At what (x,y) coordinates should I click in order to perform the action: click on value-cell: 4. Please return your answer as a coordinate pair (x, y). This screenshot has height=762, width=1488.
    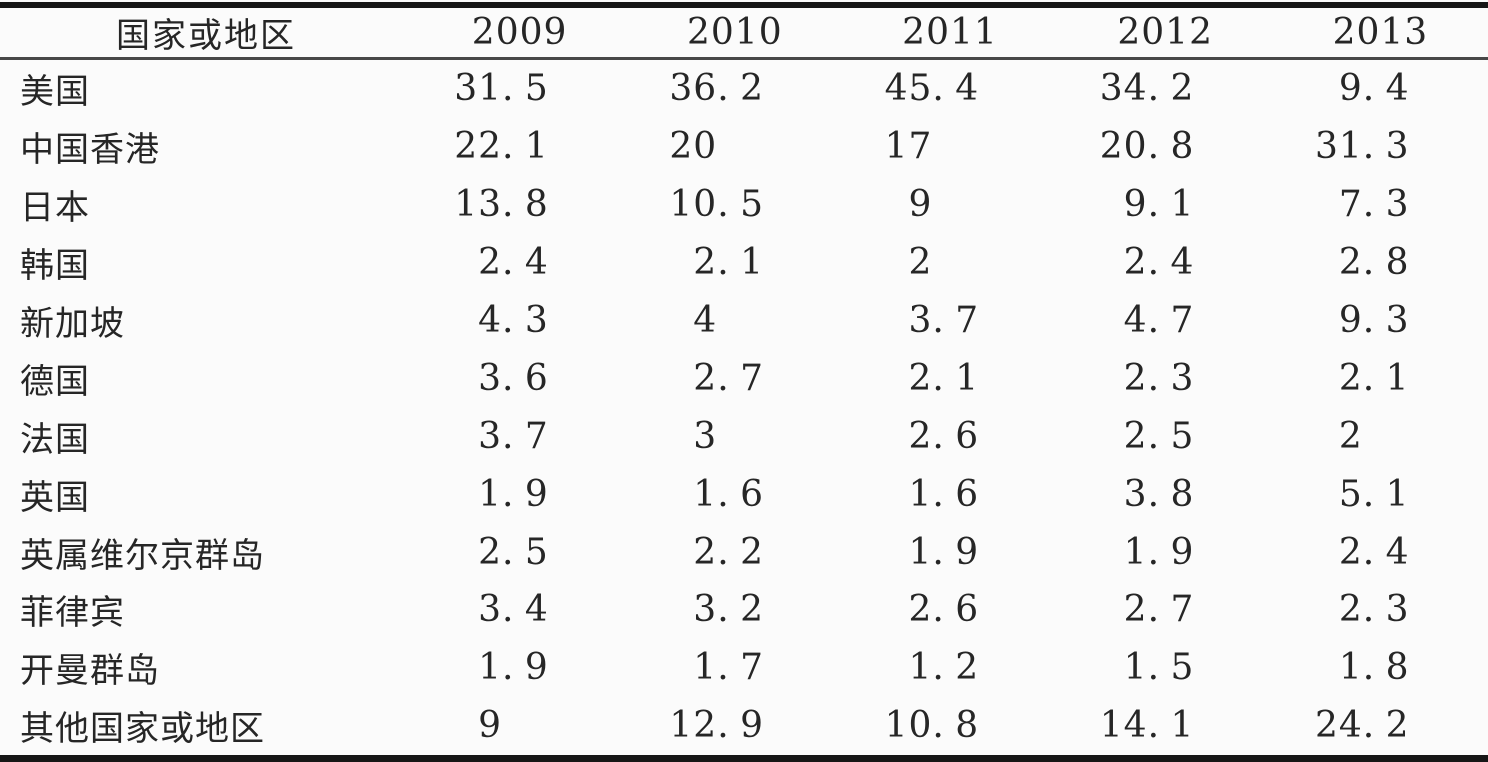
    Looking at the image, I should click on (705, 320).